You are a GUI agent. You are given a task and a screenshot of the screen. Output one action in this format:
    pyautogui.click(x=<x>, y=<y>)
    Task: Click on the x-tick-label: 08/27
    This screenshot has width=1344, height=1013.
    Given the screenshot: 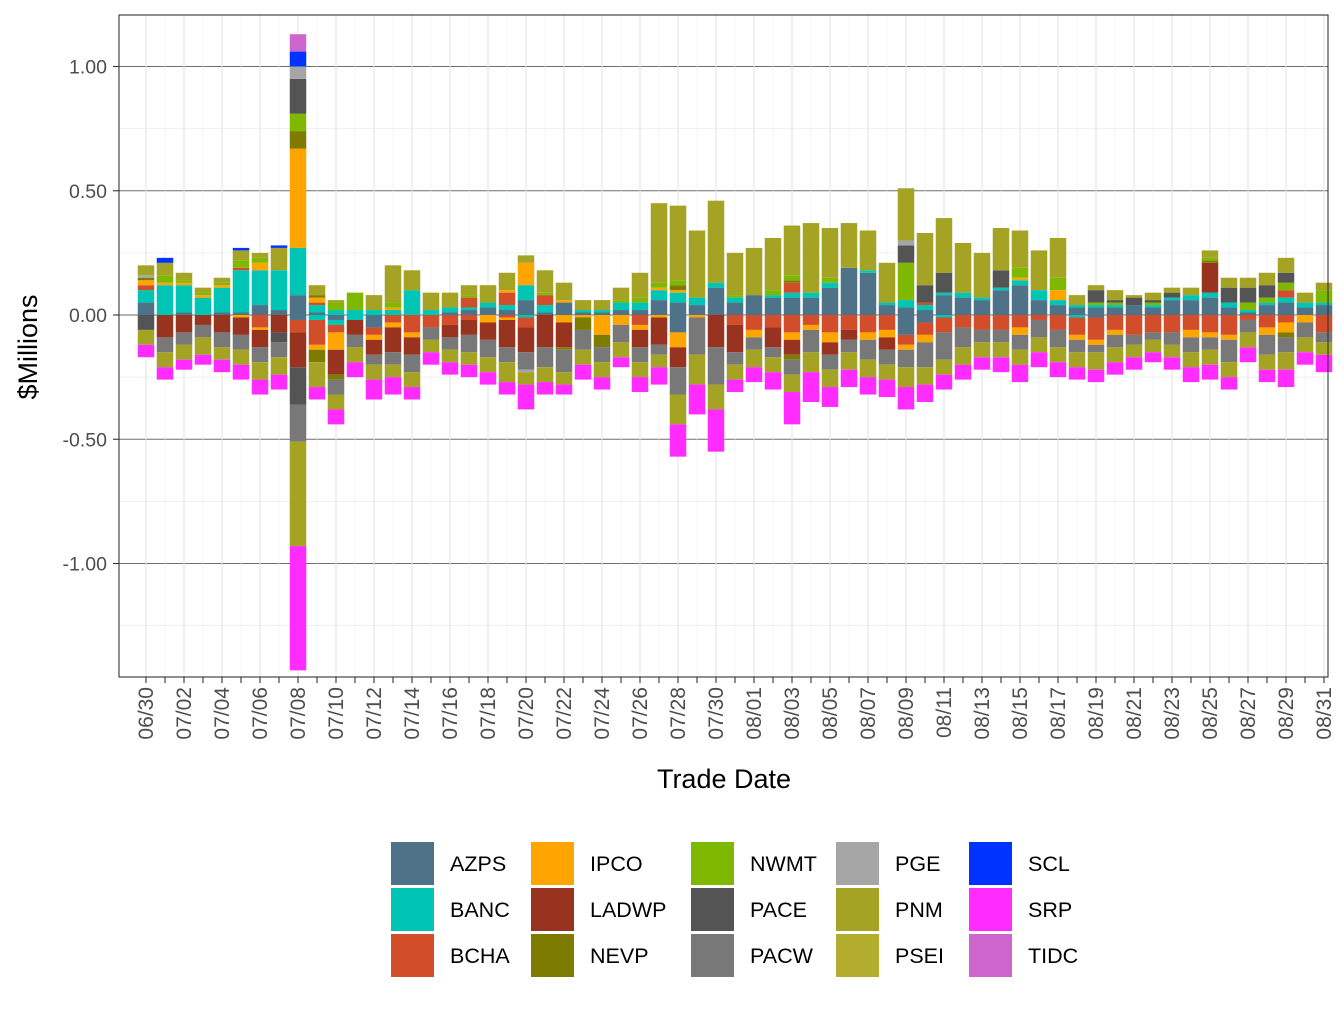 What is the action you would take?
    pyautogui.click(x=1248, y=713)
    